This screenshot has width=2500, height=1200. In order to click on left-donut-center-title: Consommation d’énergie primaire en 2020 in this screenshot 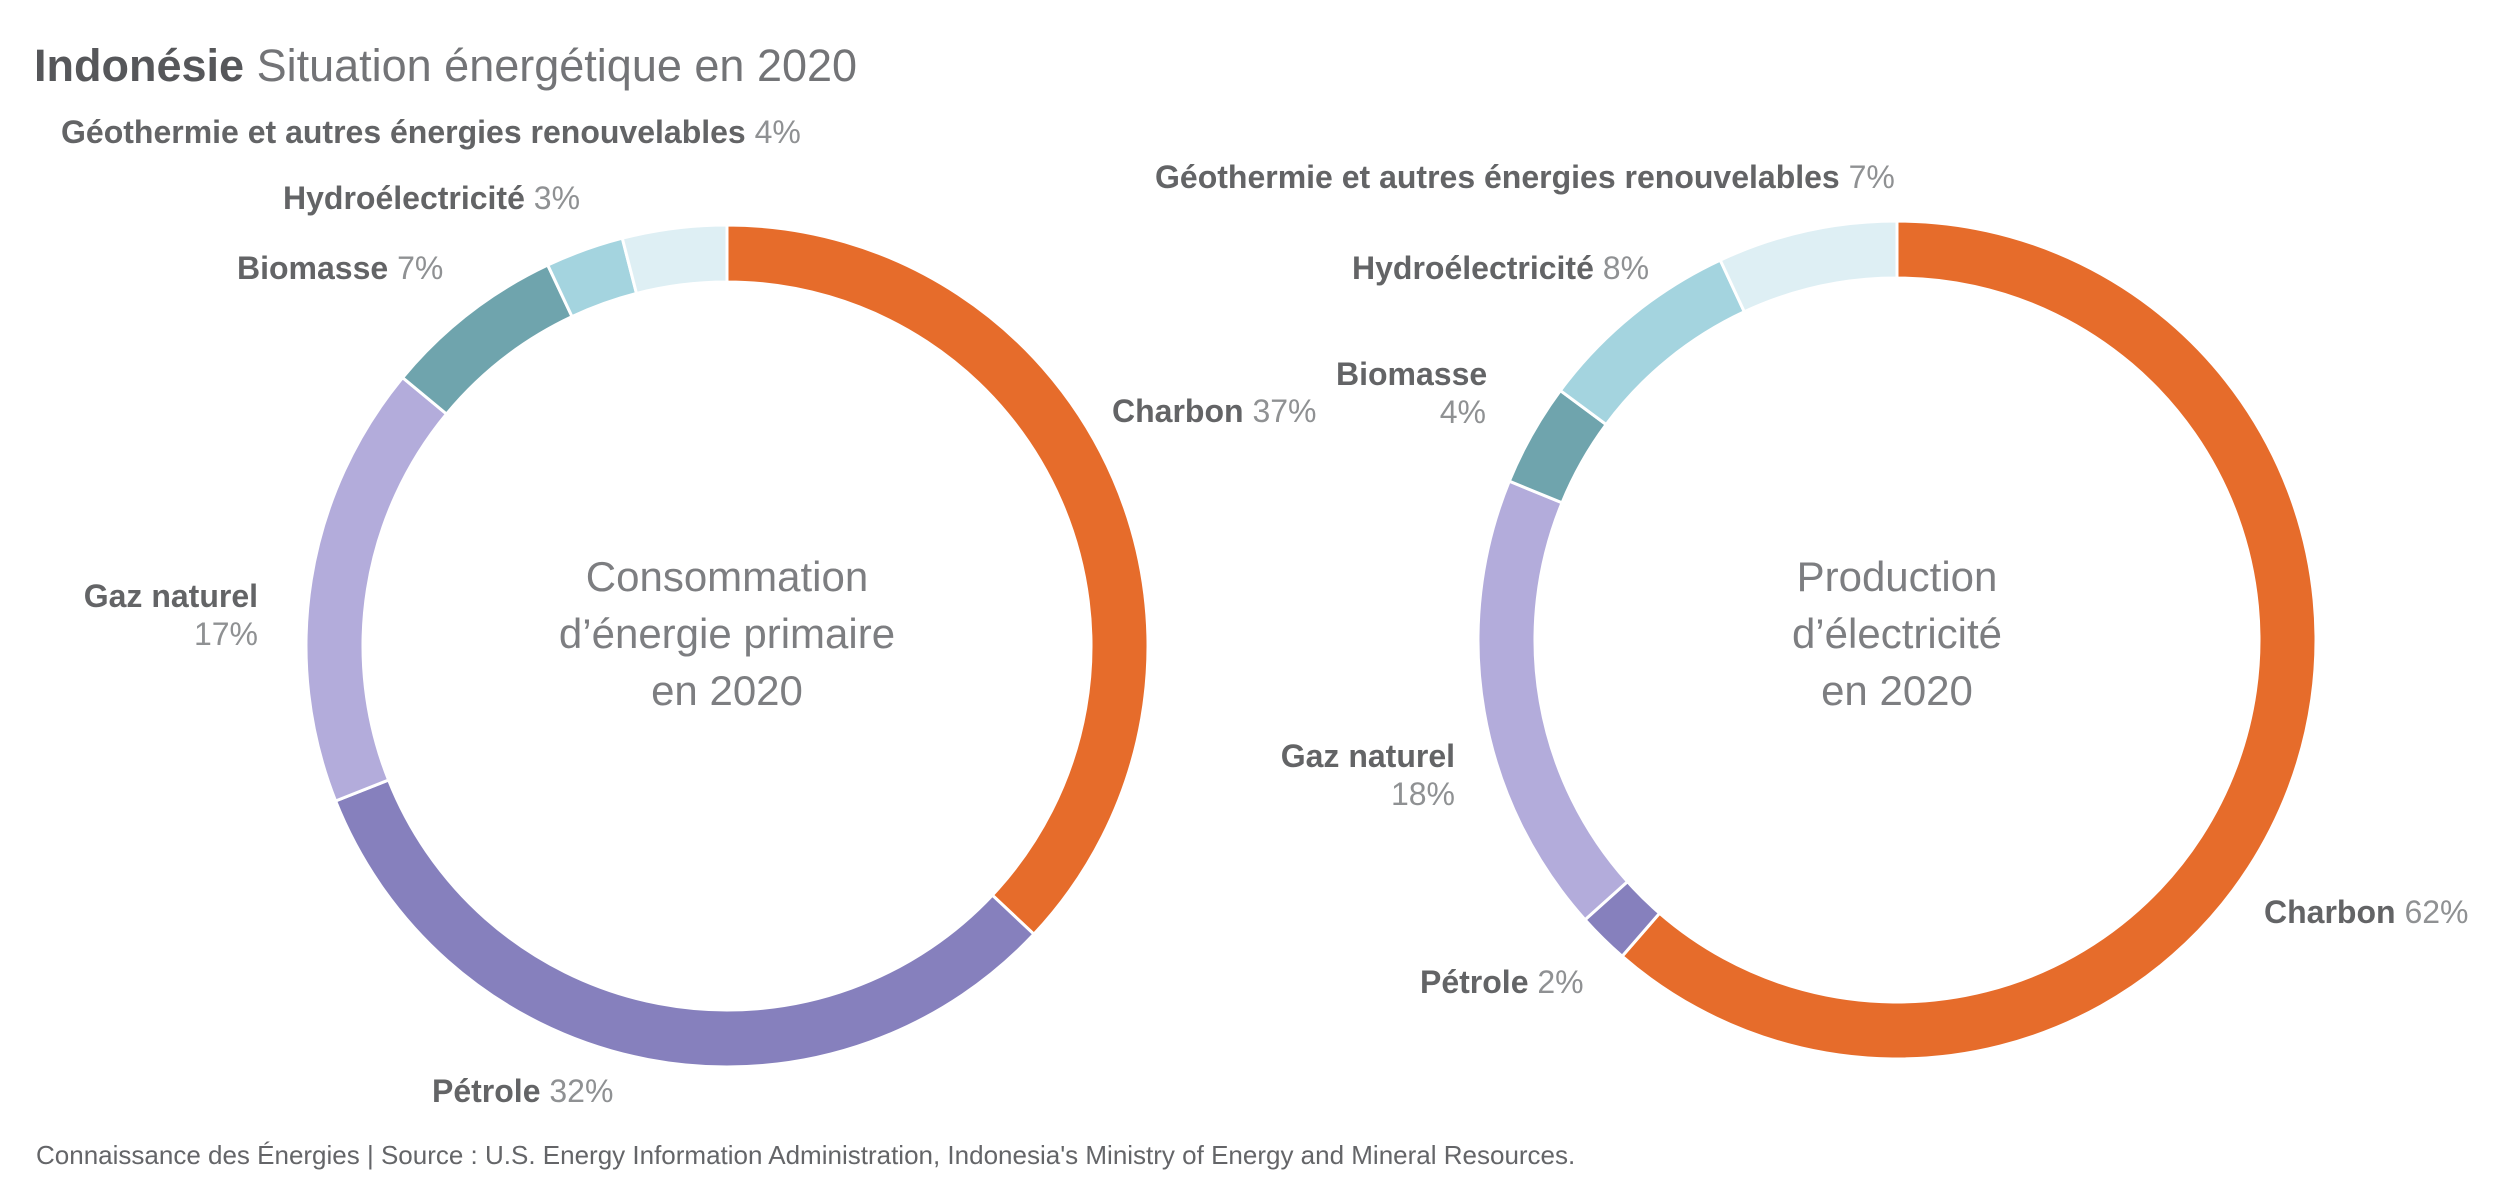, I will do `click(727, 633)`.